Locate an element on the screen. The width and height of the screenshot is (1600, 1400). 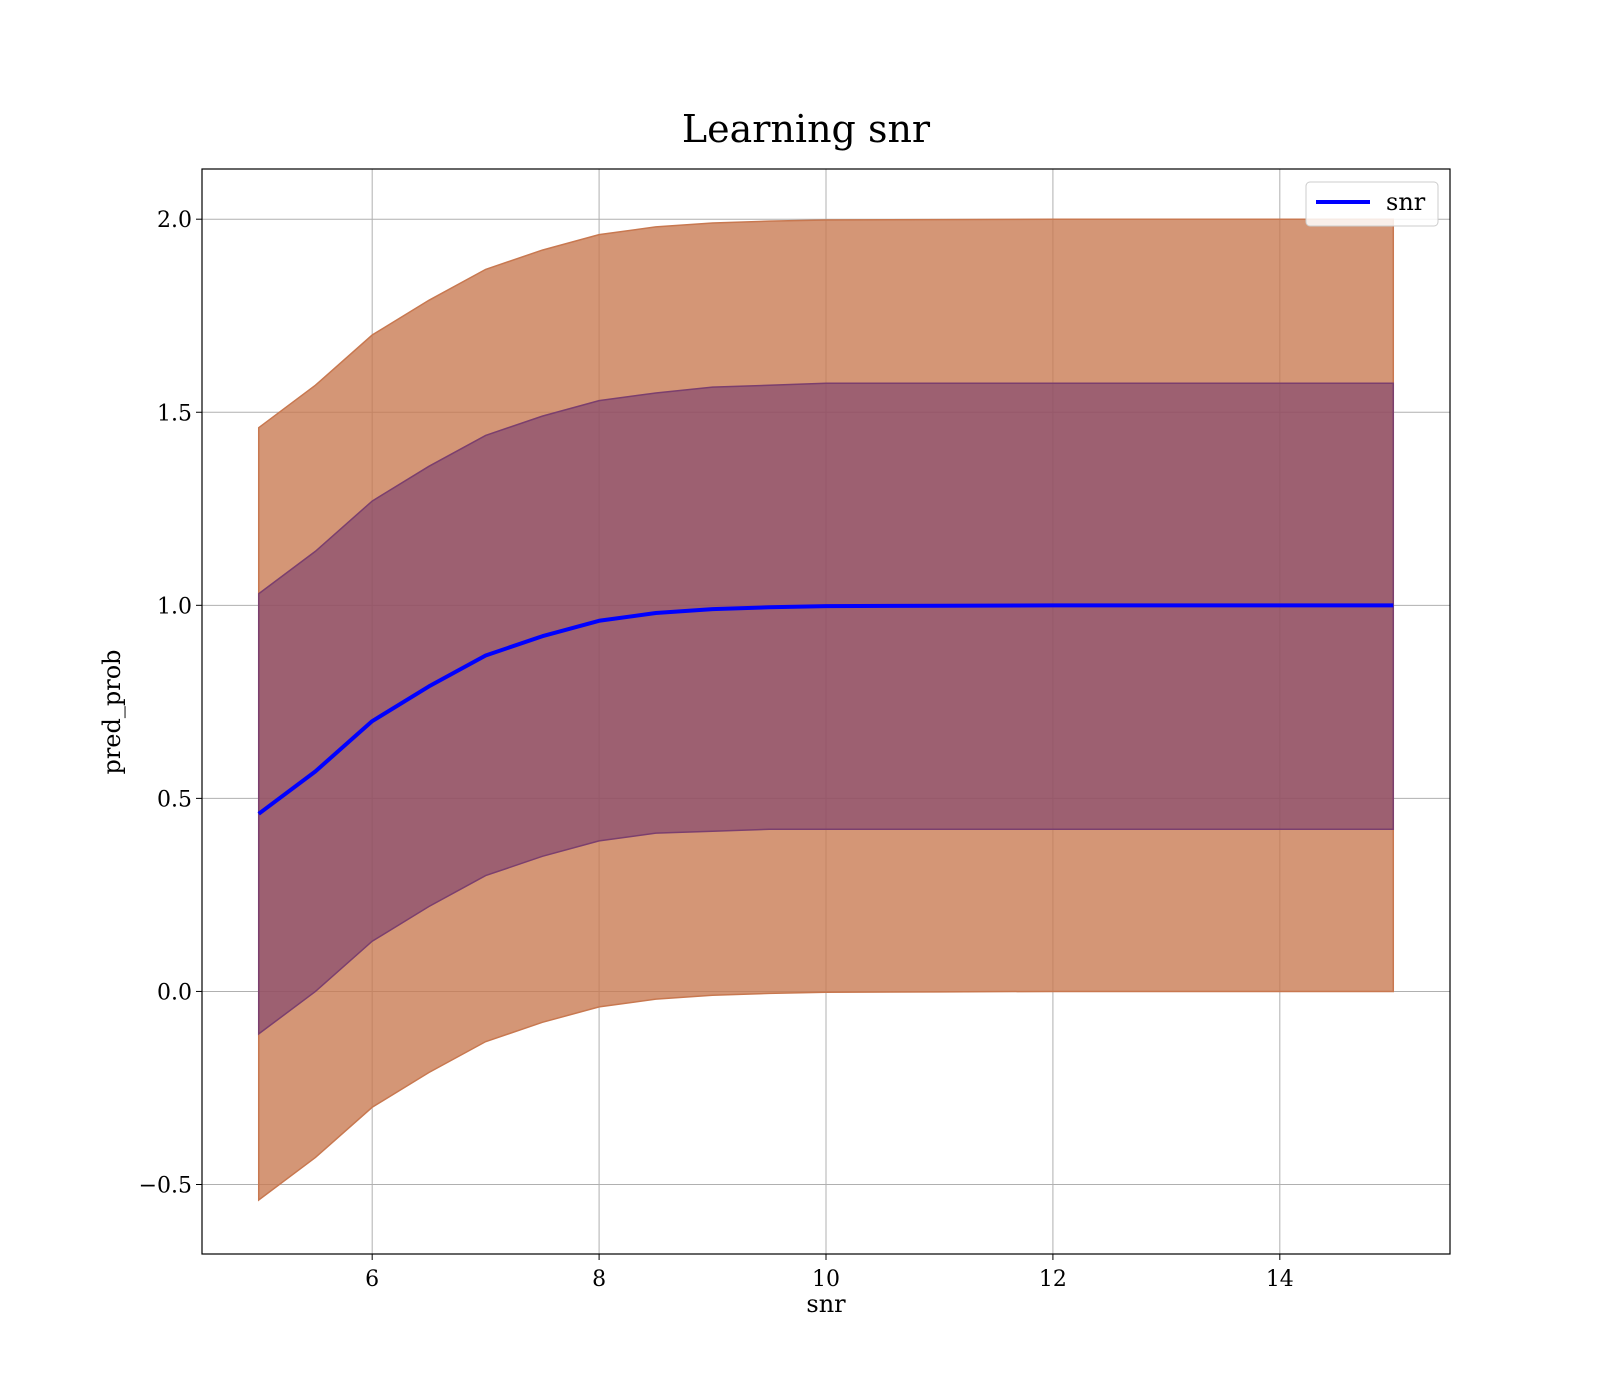
x-tick-label-3: 12 is located at coordinates (1053, 1279).